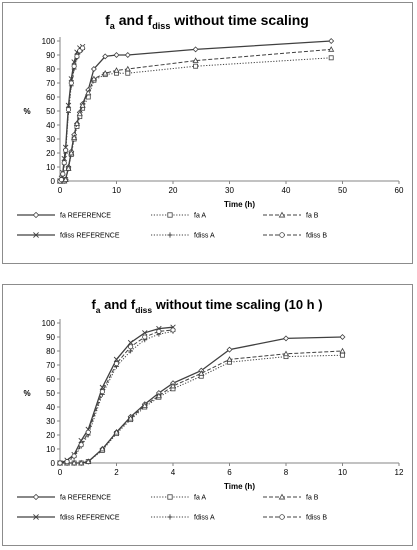 The width and height of the screenshot is (417, 550). What do you see at coordinates (50, 125) in the screenshot?
I see `y-tick-label: 40` at bounding box center [50, 125].